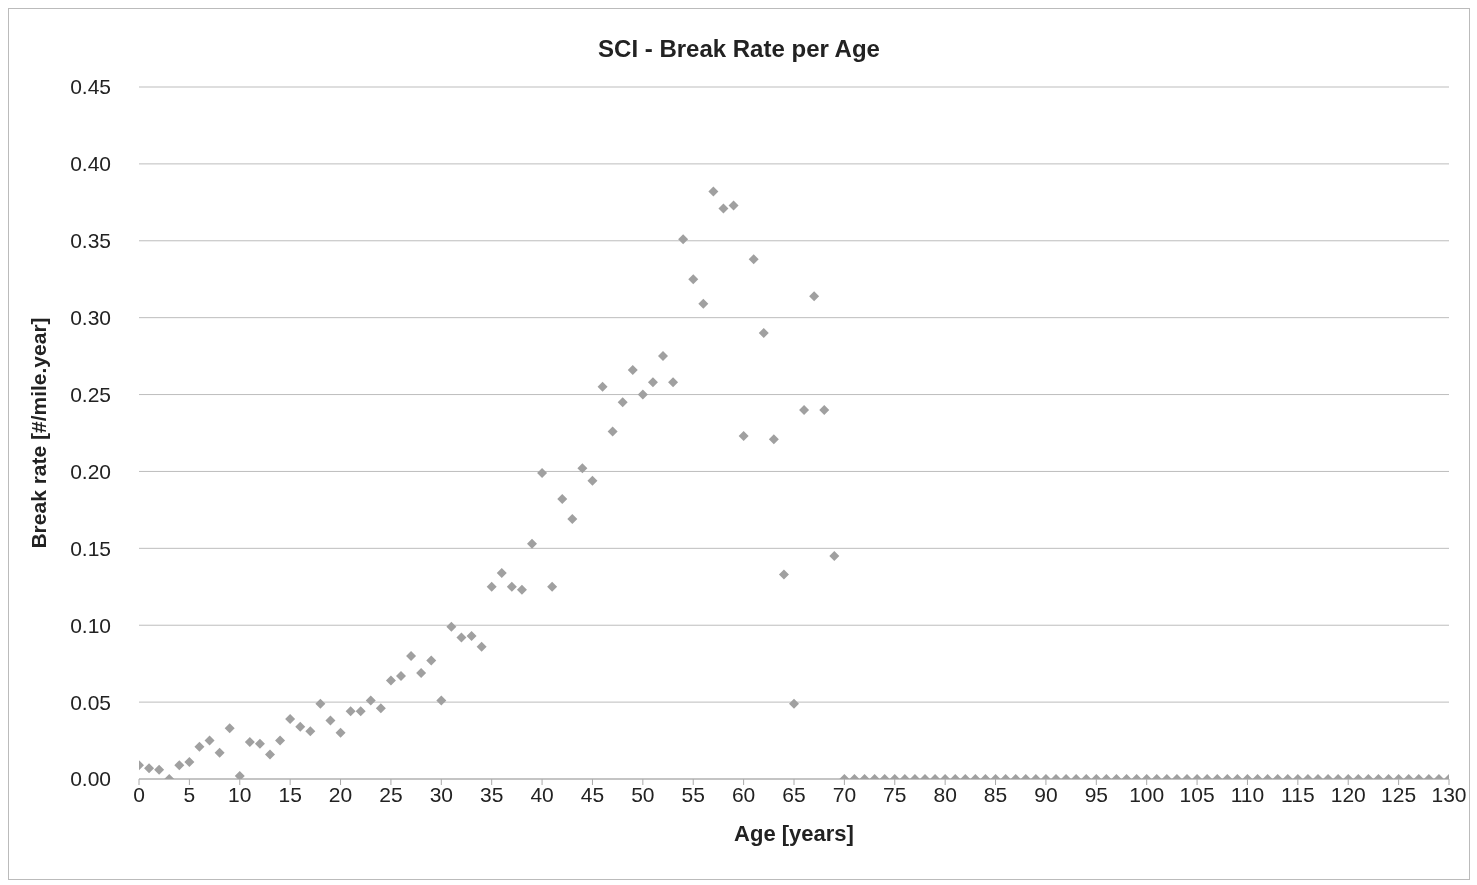 The width and height of the screenshot is (1477, 885). I want to click on x-tick-label: 30, so click(441, 794).